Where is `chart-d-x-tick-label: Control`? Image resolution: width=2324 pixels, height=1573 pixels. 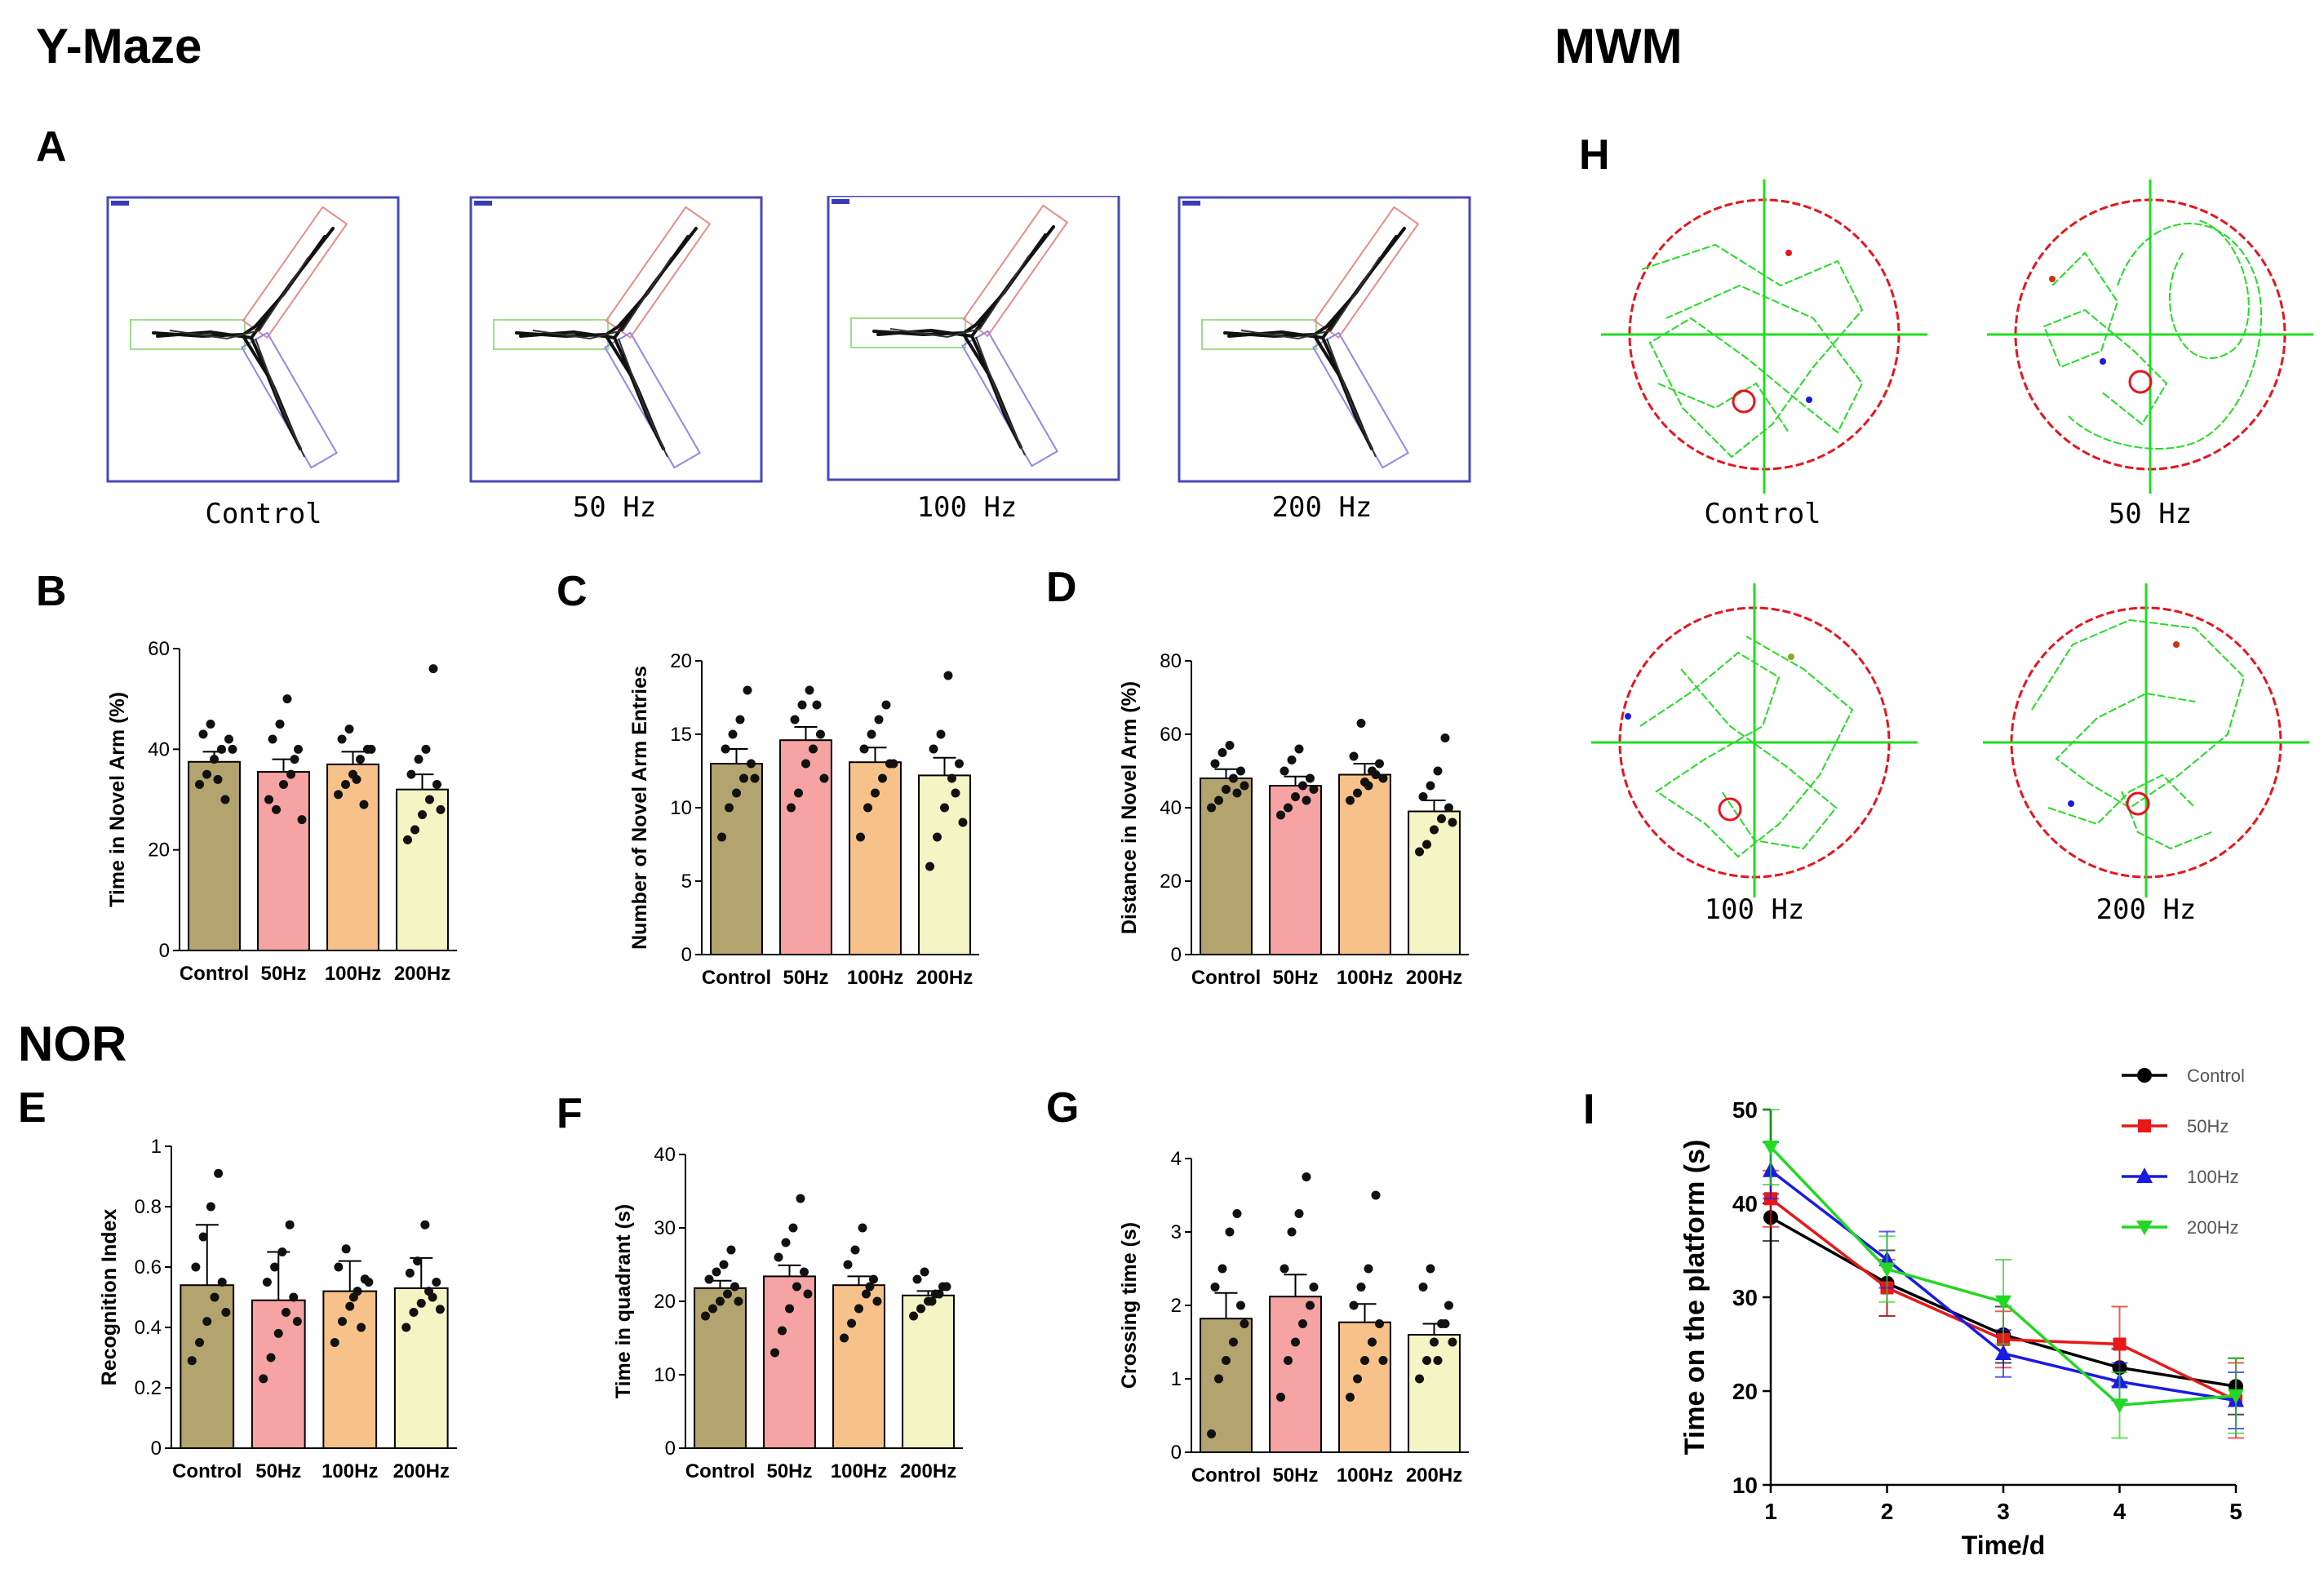
chart-d-x-tick-label: Control is located at coordinates (1226, 978).